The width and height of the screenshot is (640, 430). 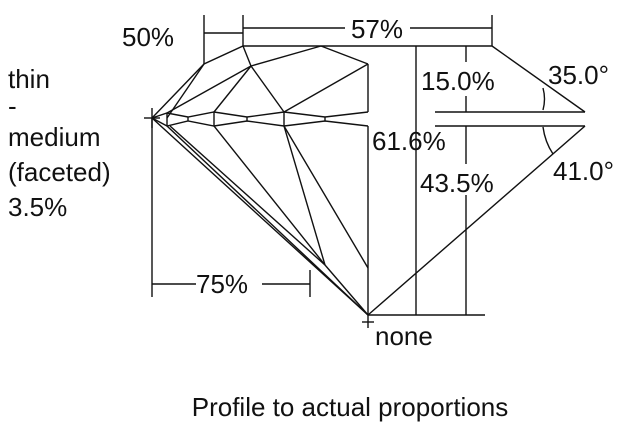 What do you see at coordinates (583, 171) in the screenshot?
I see `pavilion-angle-label: 41.0°` at bounding box center [583, 171].